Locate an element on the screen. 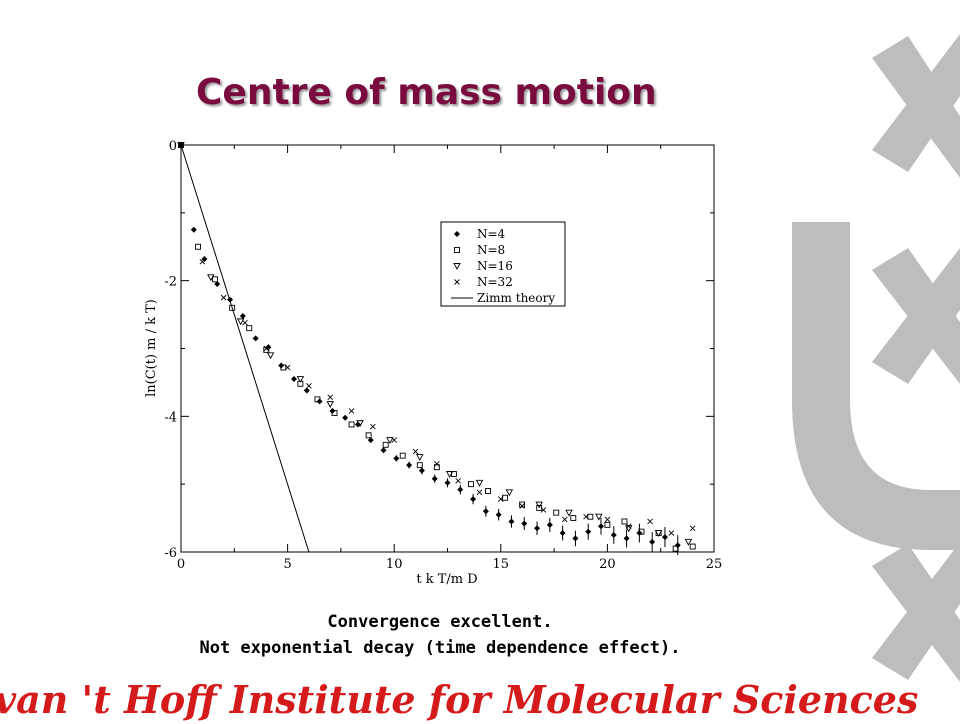 This screenshot has height=724, width=960. legend-label: N=32 is located at coordinates (495, 282).